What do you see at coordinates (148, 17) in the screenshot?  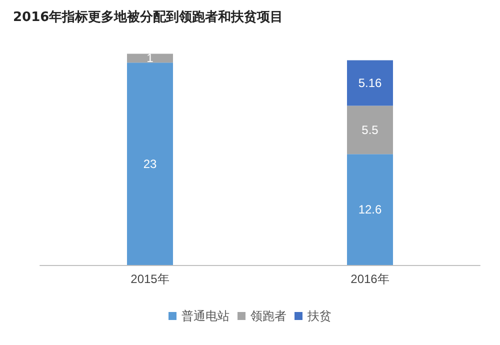 I see `chart-title: 2016年指标更多地被分配到领跑者和扶贫项目` at bounding box center [148, 17].